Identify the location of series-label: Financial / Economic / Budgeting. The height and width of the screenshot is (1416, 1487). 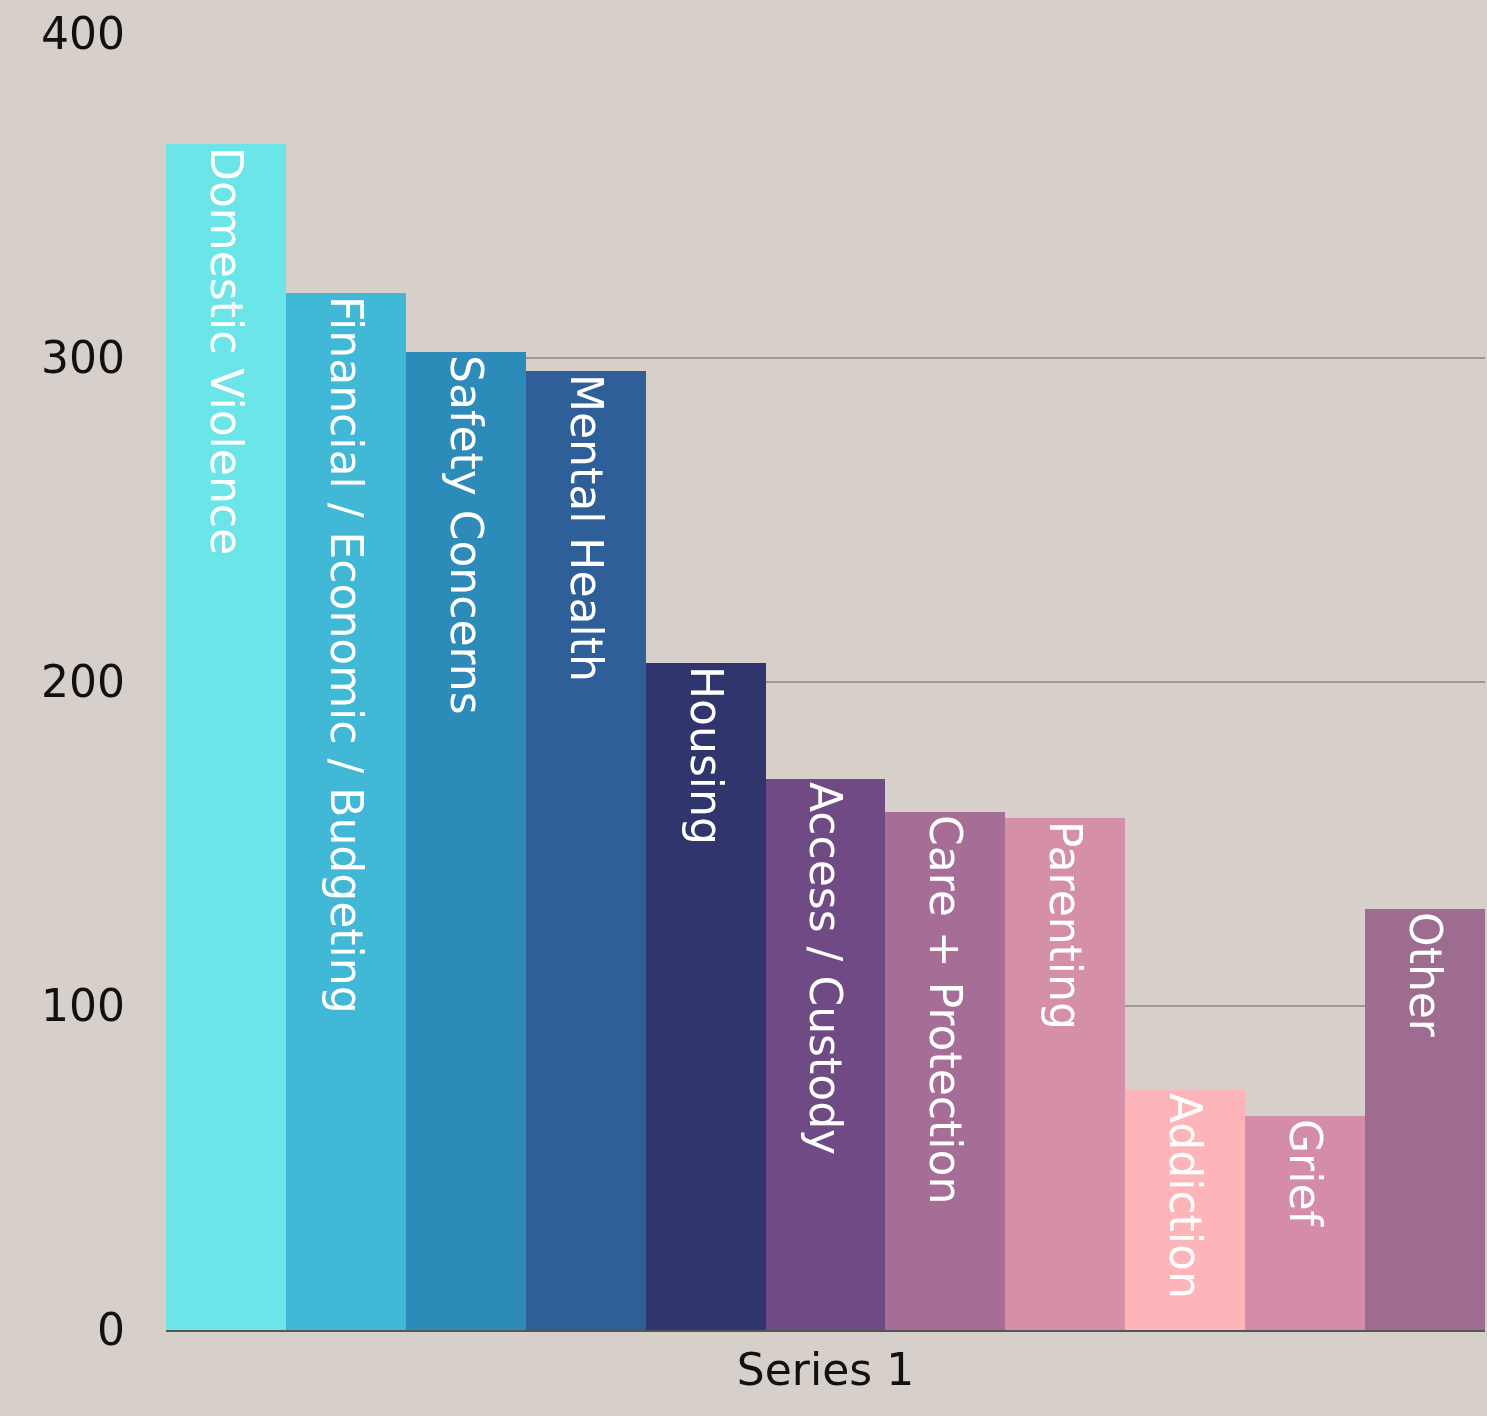
(346, 655).